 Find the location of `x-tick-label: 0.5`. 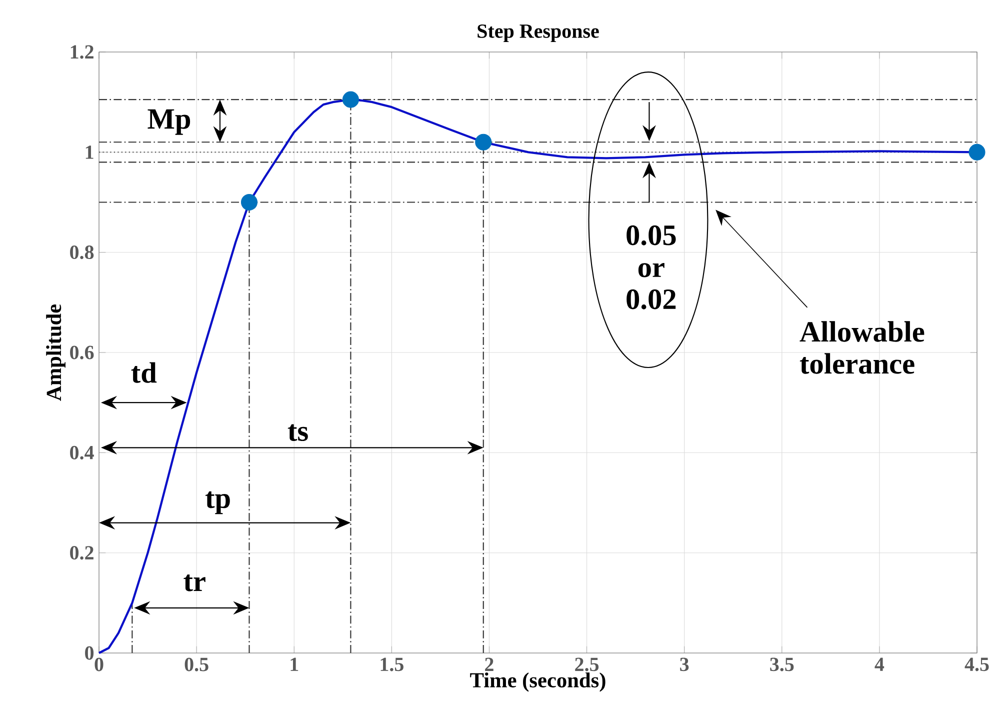

x-tick-label: 0.5 is located at coordinates (196, 665).